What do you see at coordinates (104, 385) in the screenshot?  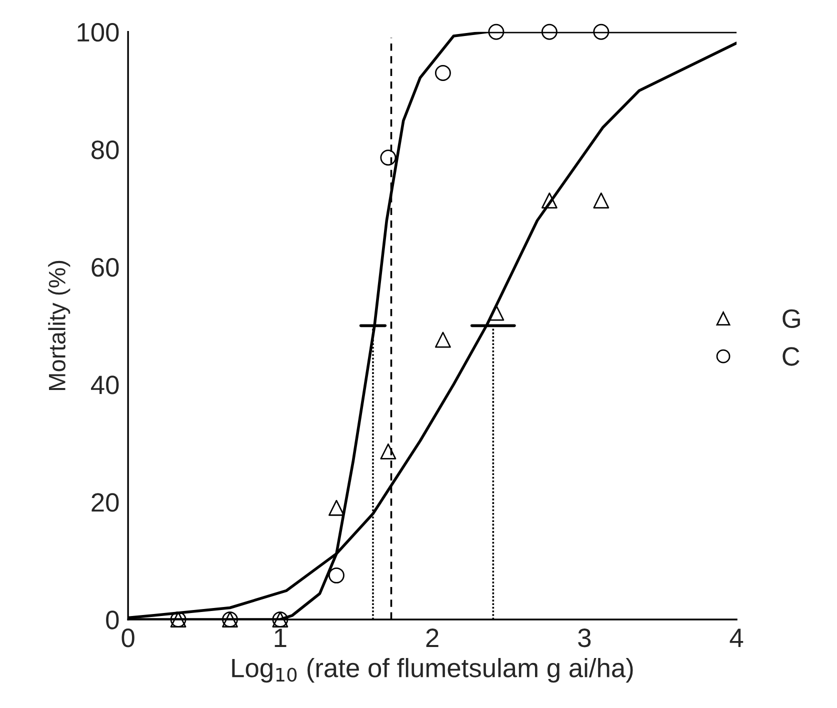 I see `y-tick-label: 40` at bounding box center [104, 385].